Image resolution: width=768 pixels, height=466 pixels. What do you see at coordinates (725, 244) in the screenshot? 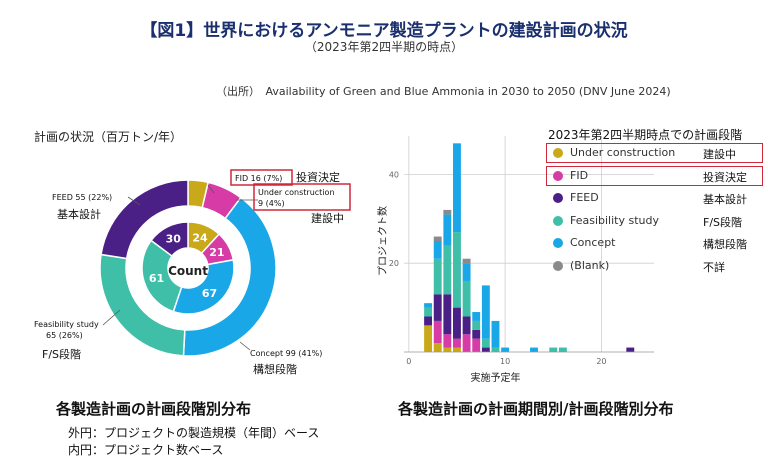
I see `legend-jp-concept: 構想段階` at bounding box center [725, 244].